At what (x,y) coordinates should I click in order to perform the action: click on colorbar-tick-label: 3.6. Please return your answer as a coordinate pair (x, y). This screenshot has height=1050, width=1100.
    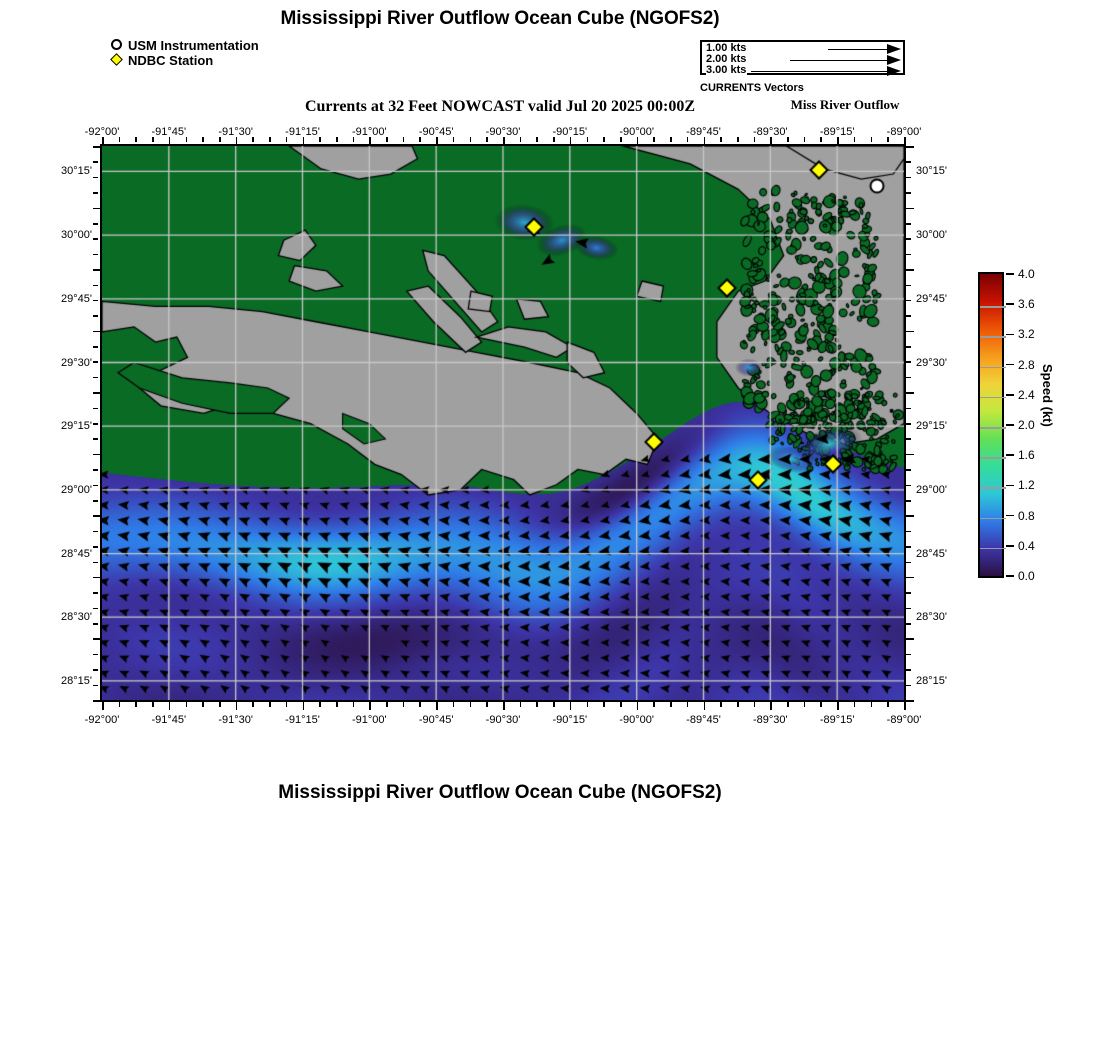
    Looking at the image, I should click on (1026, 304).